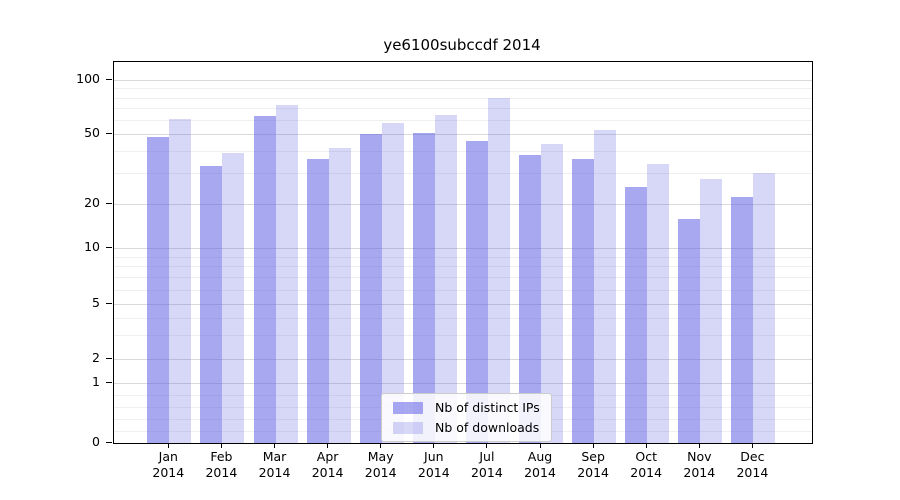 This screenshot has height=500, width=900. I want to click on y-tick-label: 100, so click(88, 78).